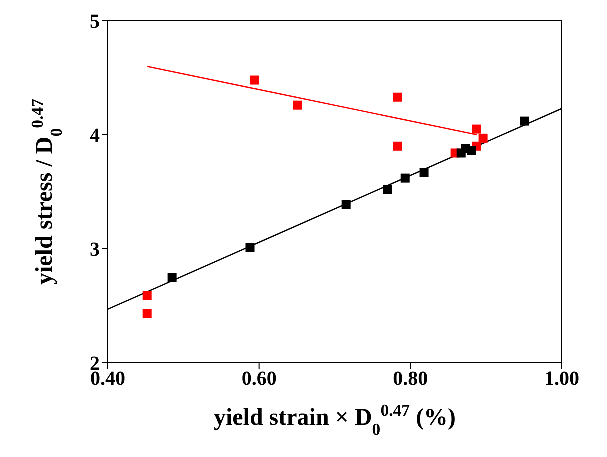  What do you see at coordinates (95, 22) in the screenshot?
I see `y-tick-label: 5` at bounding box center [95, 22].